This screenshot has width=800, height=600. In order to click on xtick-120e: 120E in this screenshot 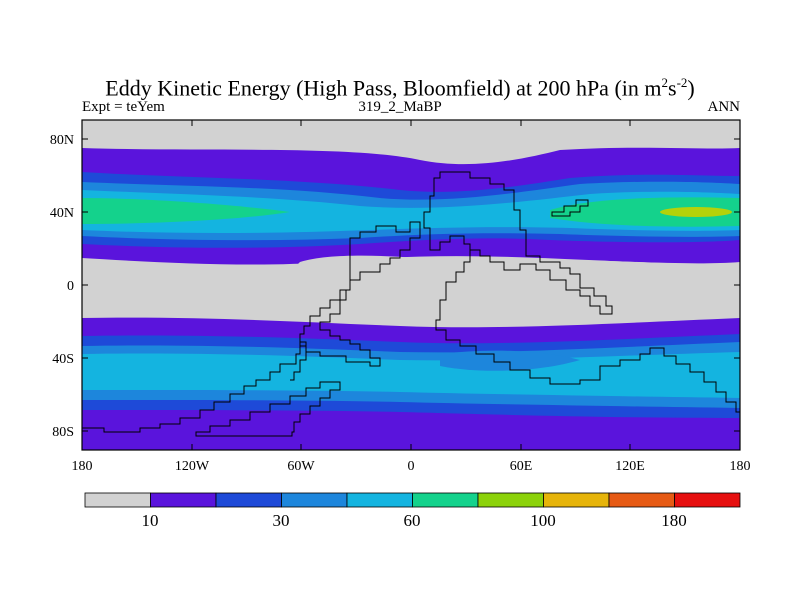, I will do `click(630, 466)`.